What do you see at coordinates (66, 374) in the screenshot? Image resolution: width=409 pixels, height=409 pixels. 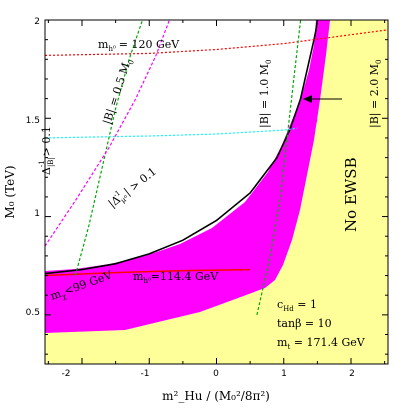 I see `x-tick-label: -2` at bounding box center [66, 374].